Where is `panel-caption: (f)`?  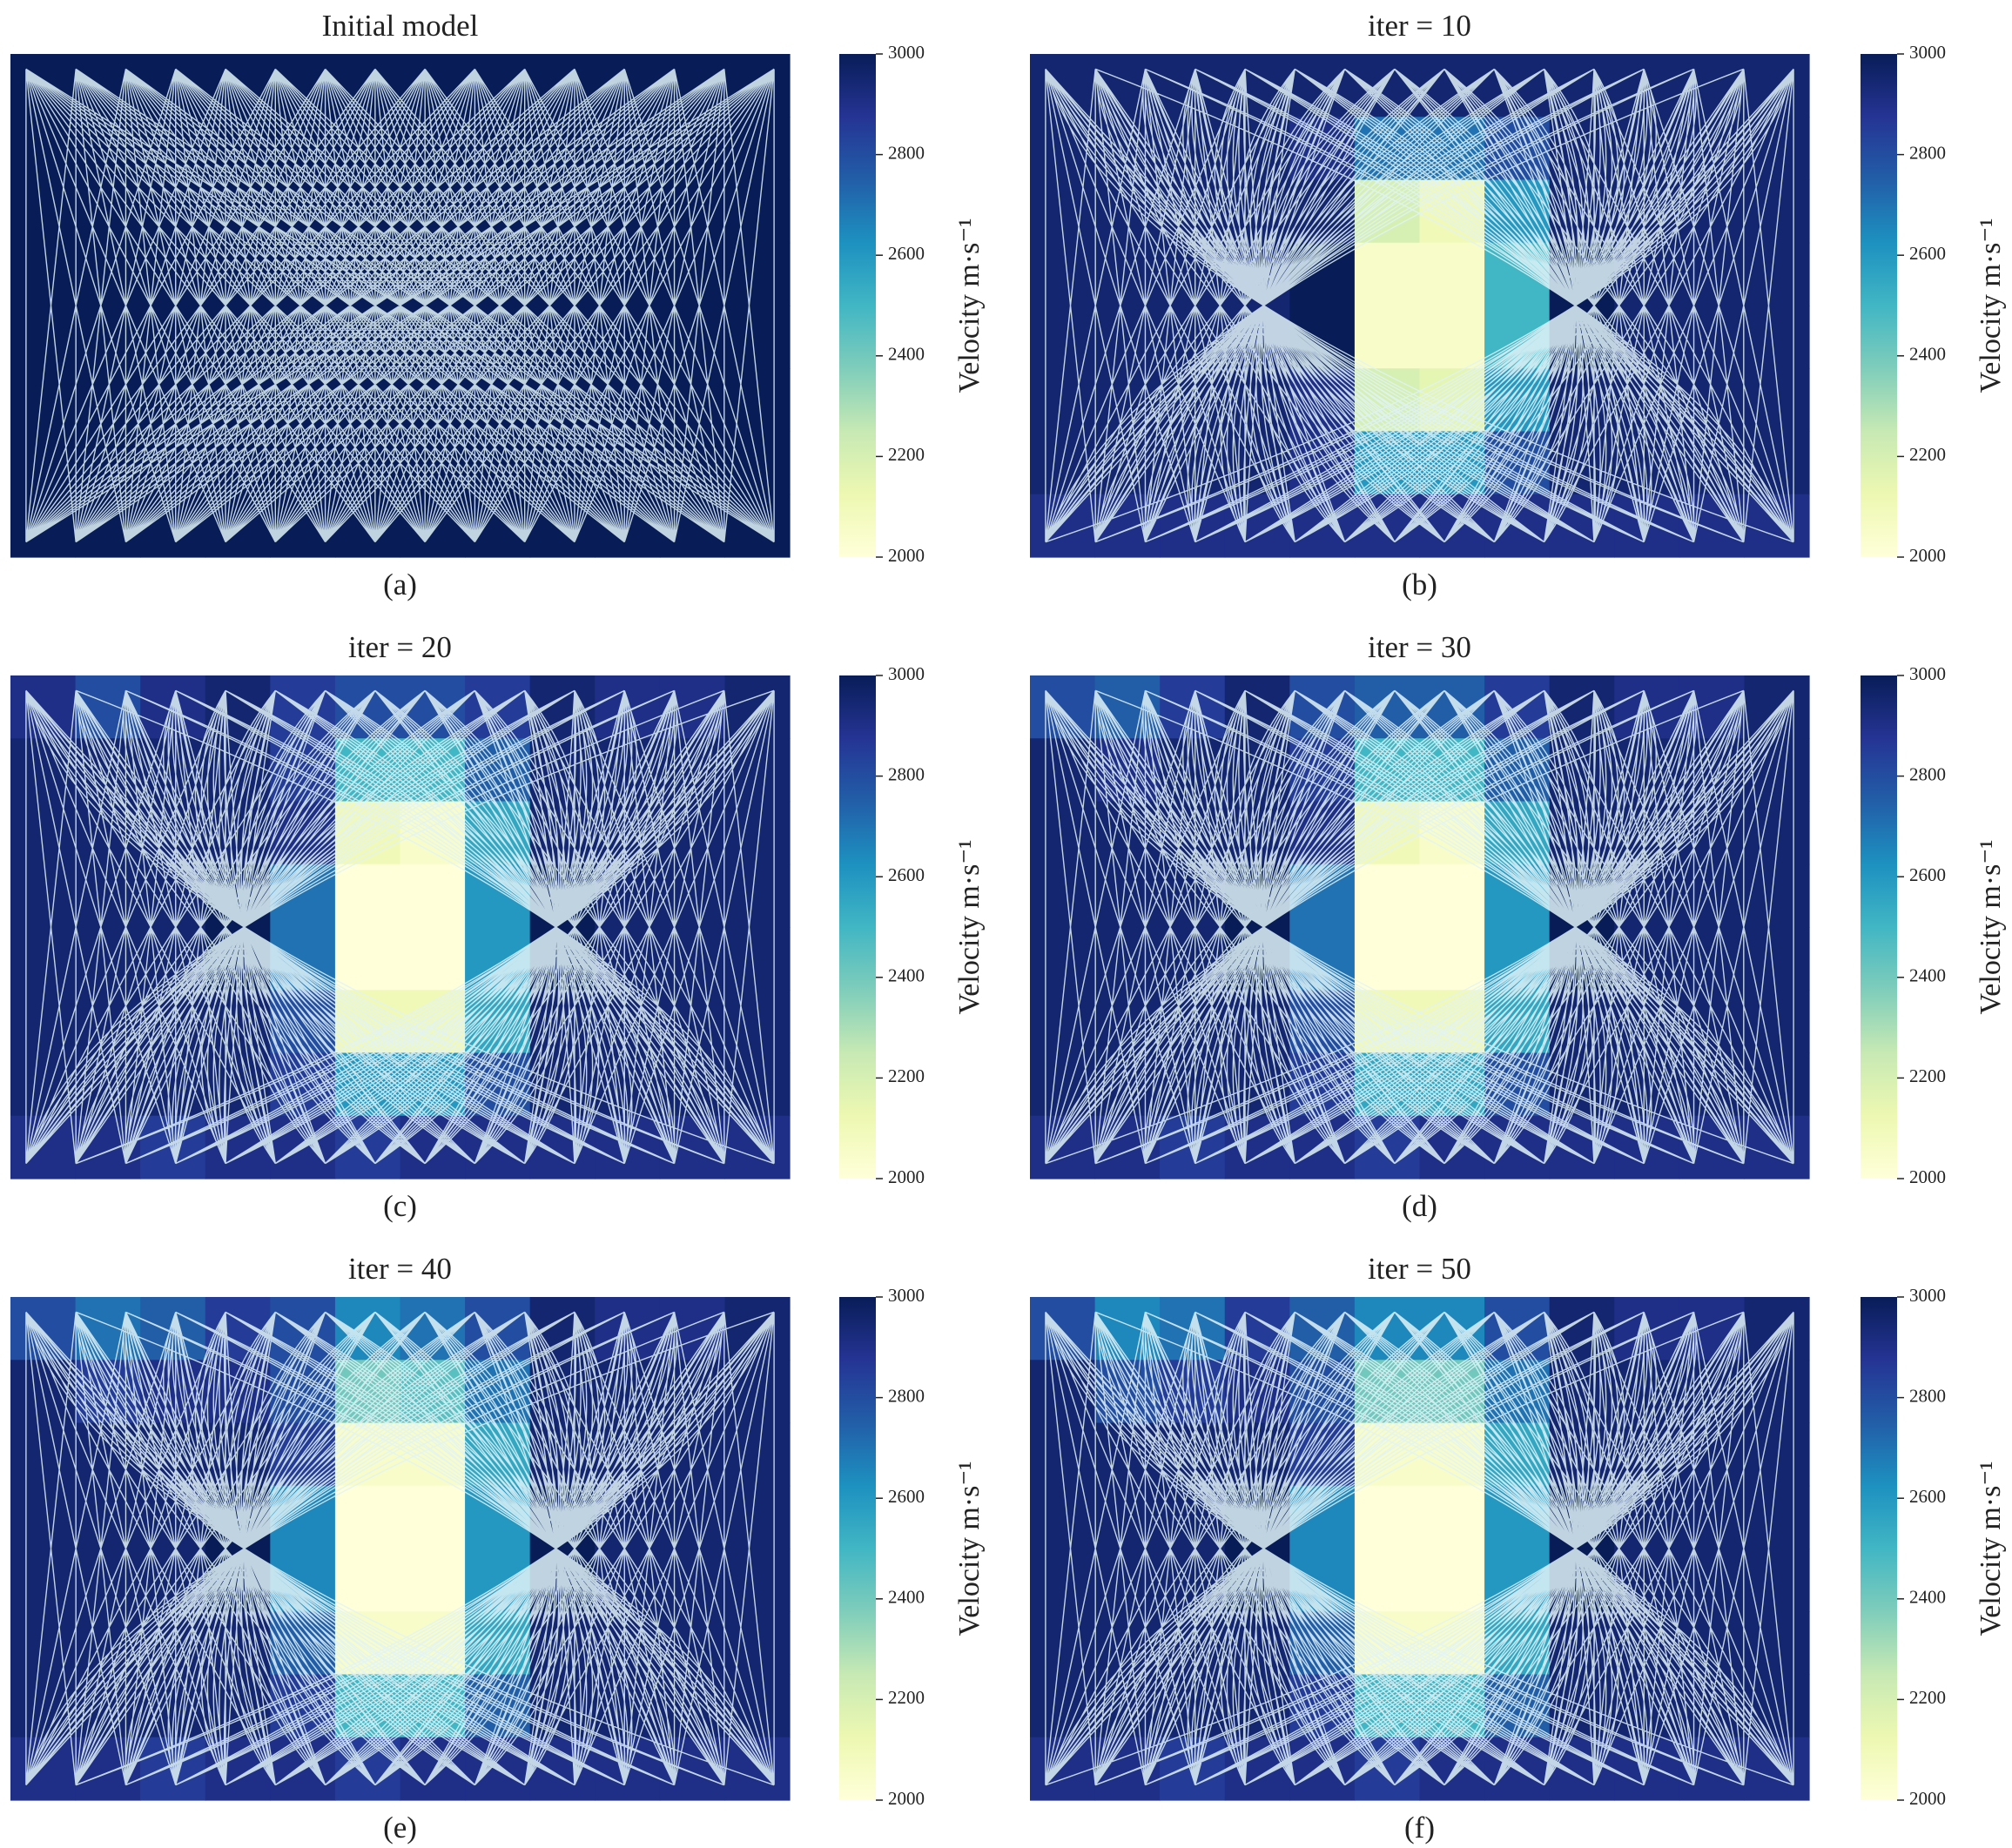
panel-caption: (f) is located at coordinates (1419, 1828).